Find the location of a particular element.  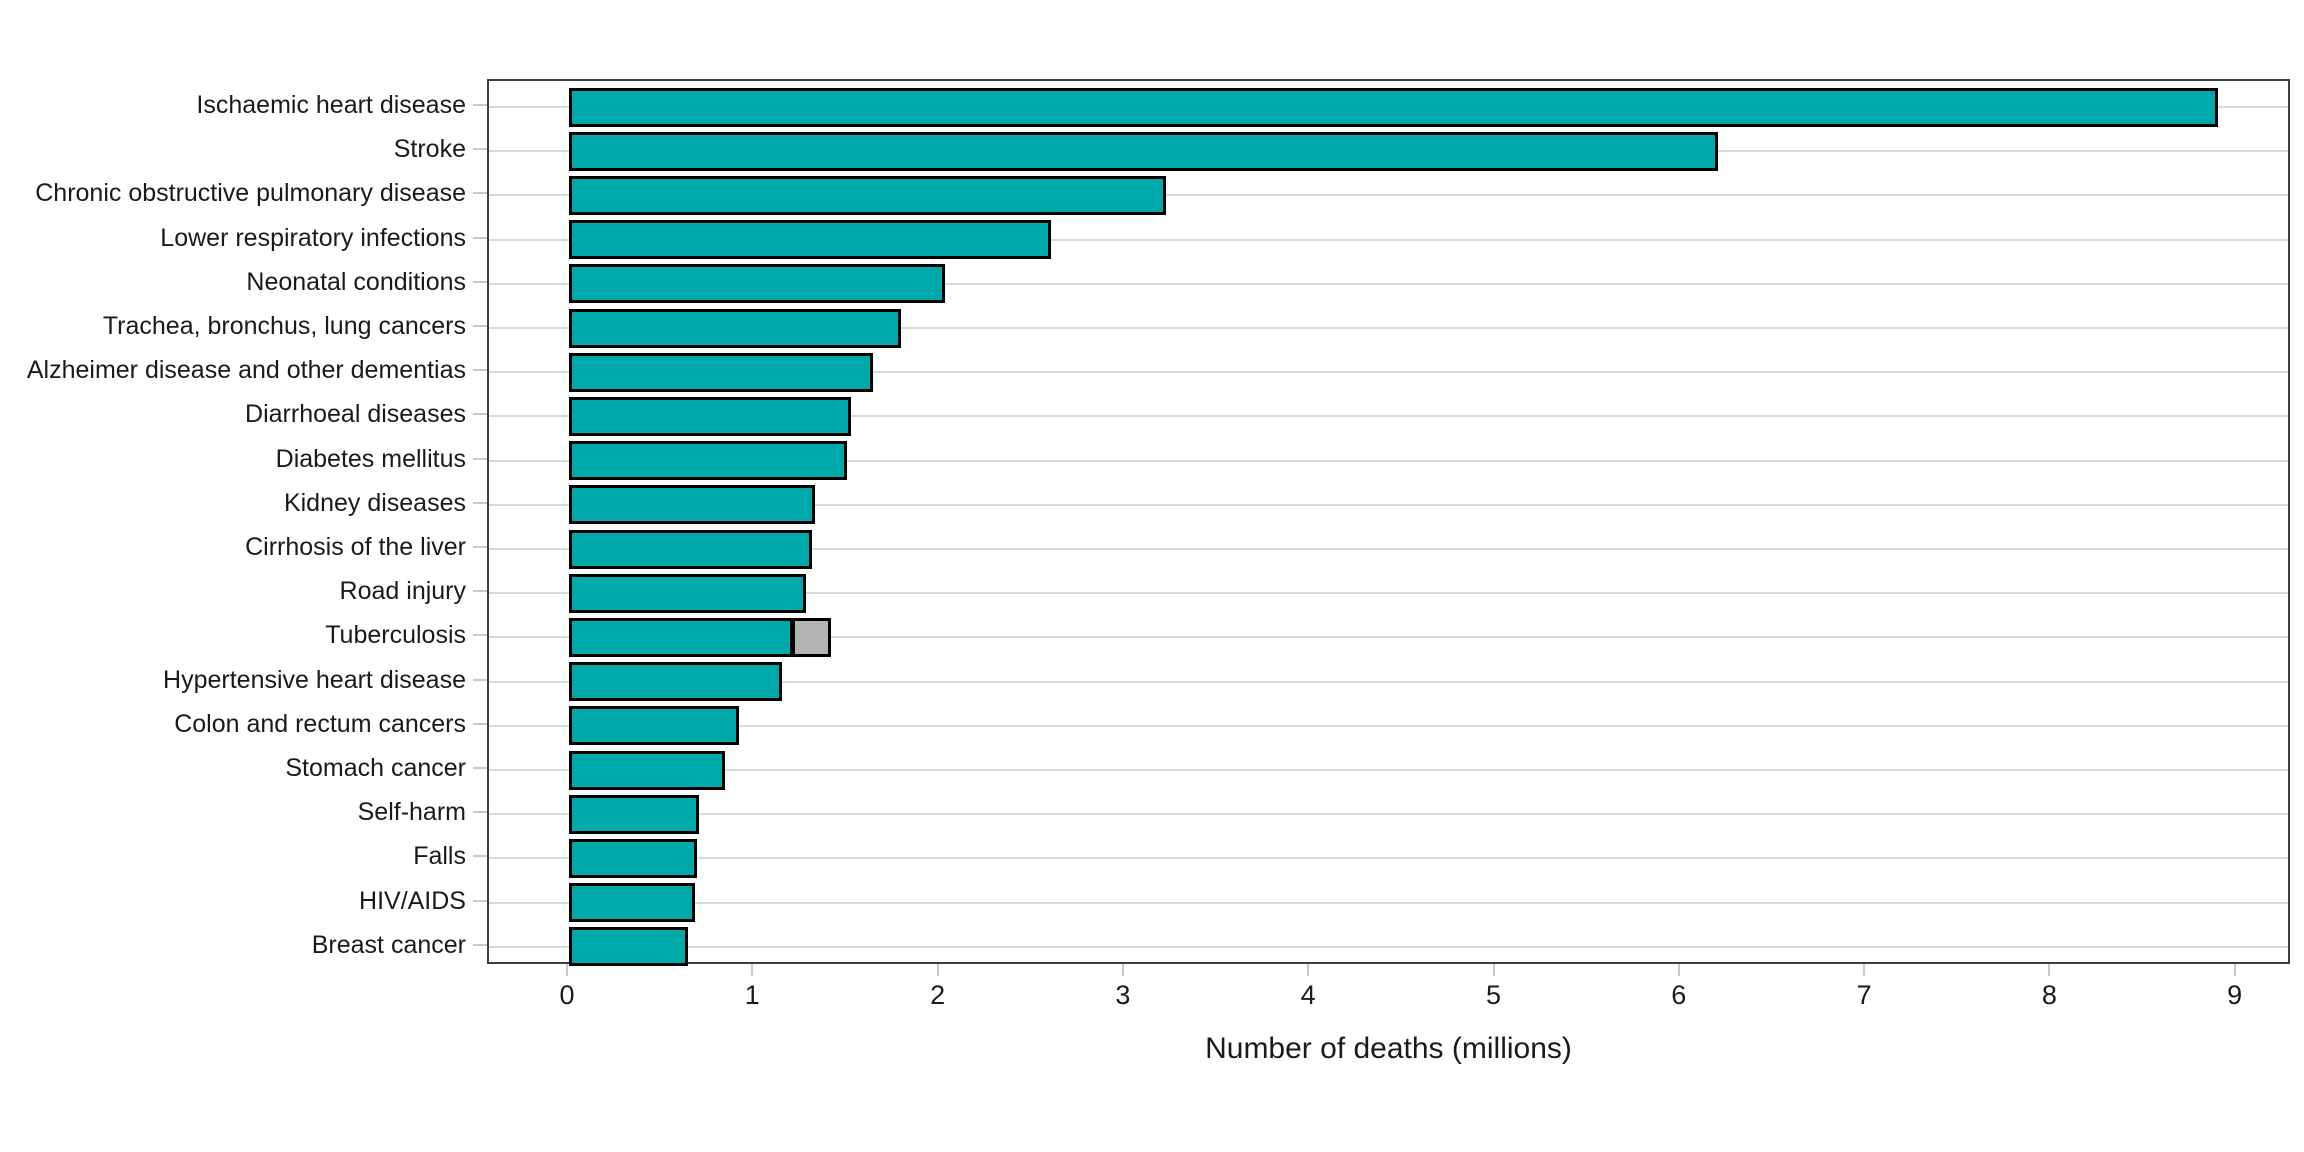

bar-hiv-aids is located at coordinates (632, 903).